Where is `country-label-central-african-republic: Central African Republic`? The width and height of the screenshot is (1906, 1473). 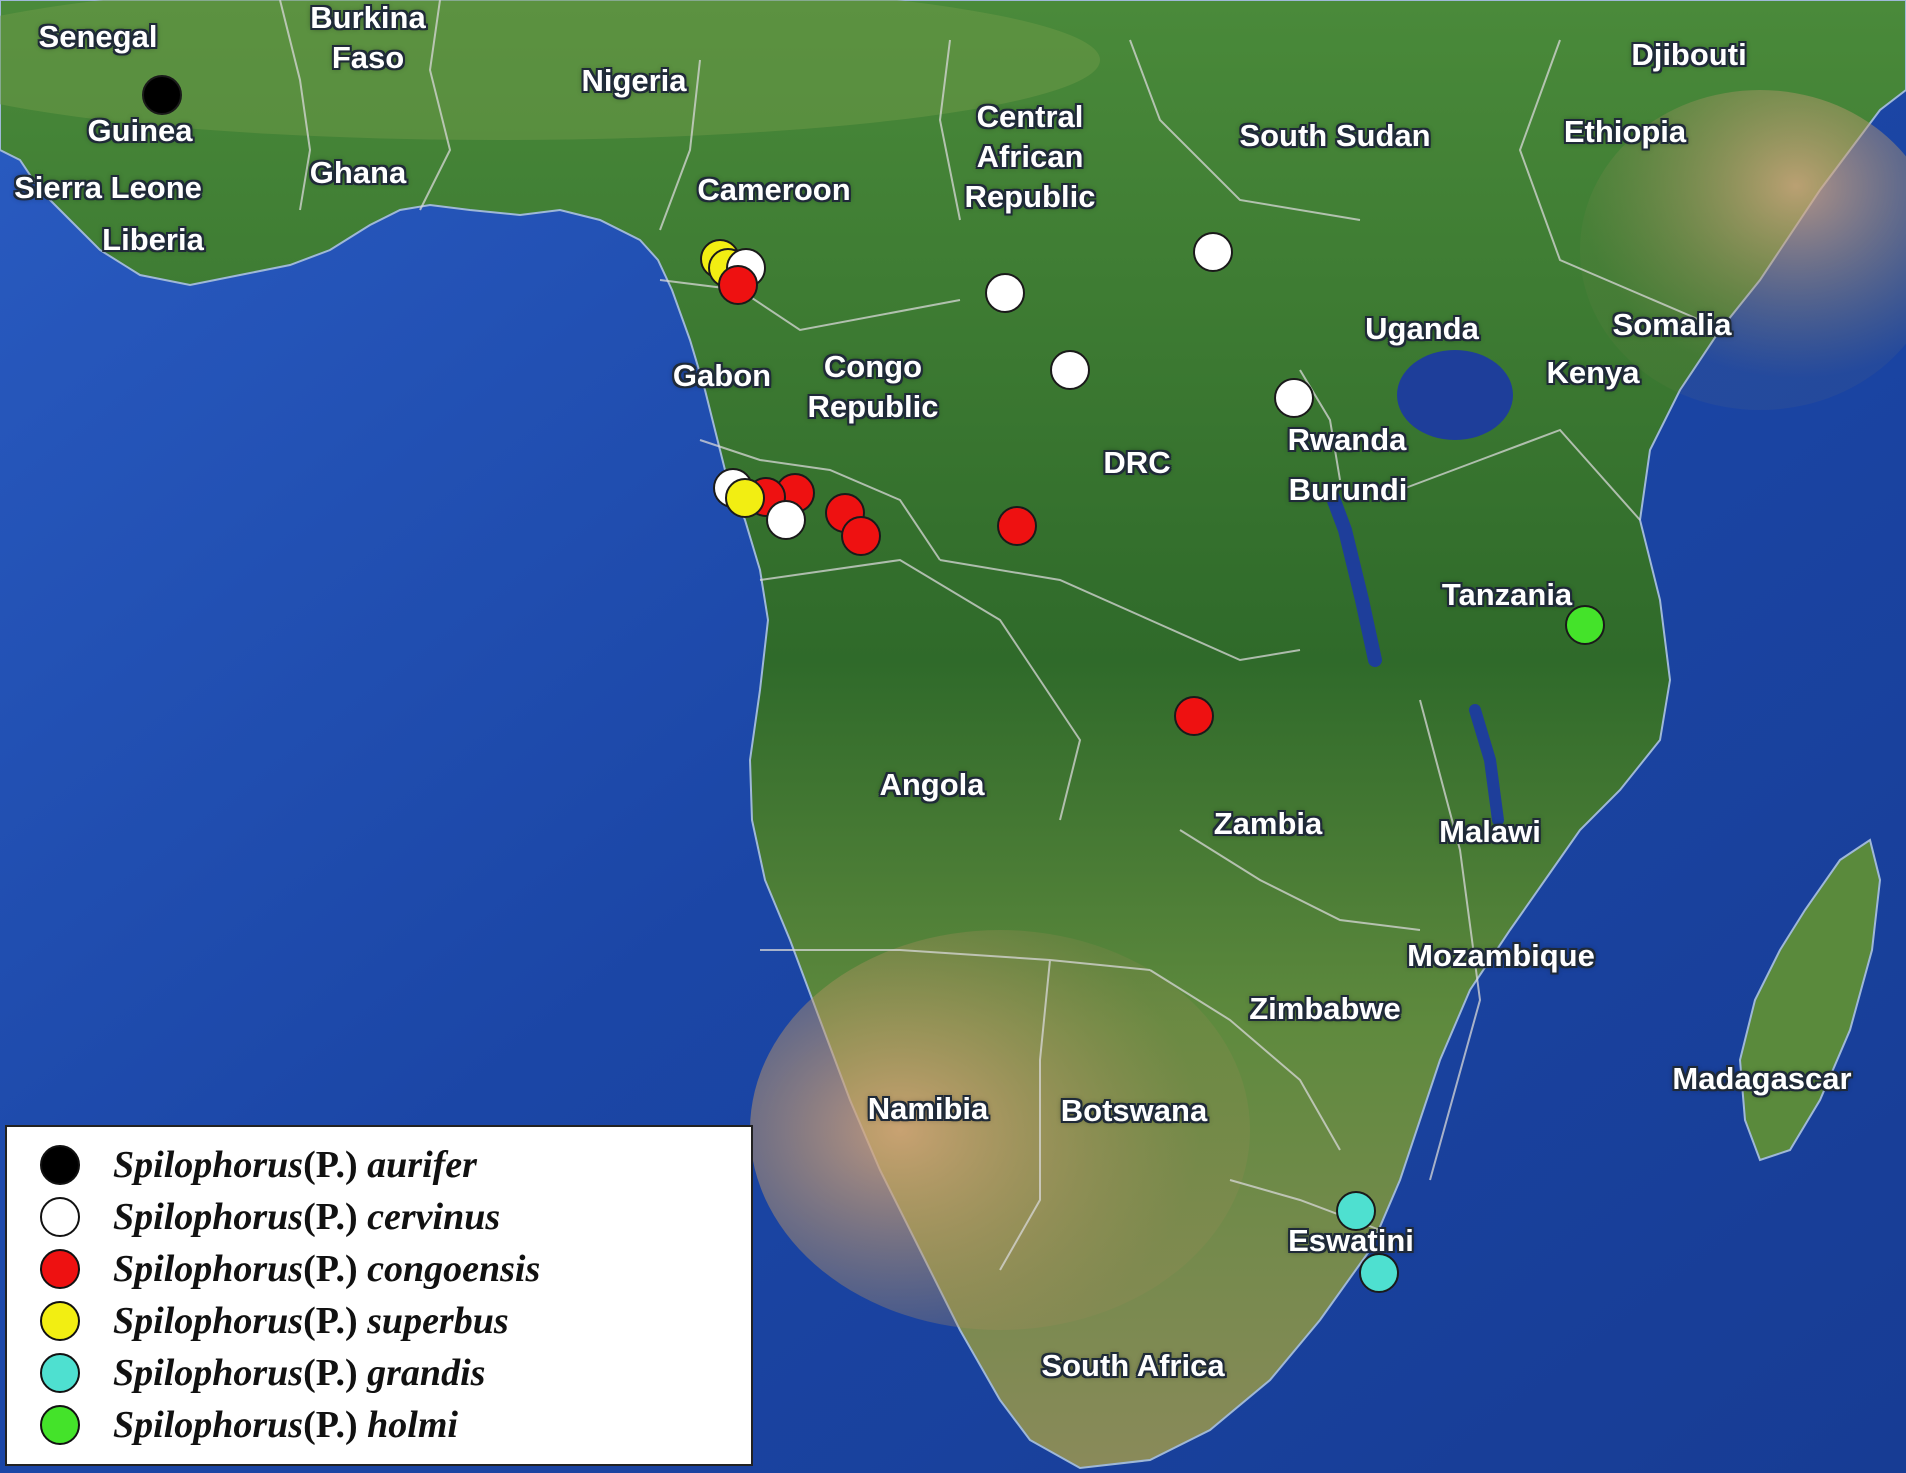
country-label-central-african-republic: Central African Republic is located at coordinates (1030, 156).